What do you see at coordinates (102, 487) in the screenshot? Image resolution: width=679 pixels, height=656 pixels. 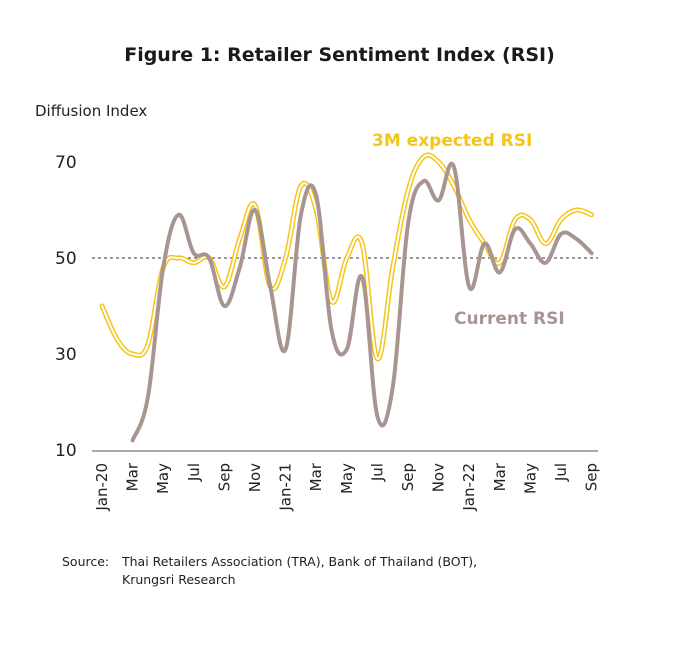 I see `x-tick-label: Jan-20` at bounding box center [102, 487].